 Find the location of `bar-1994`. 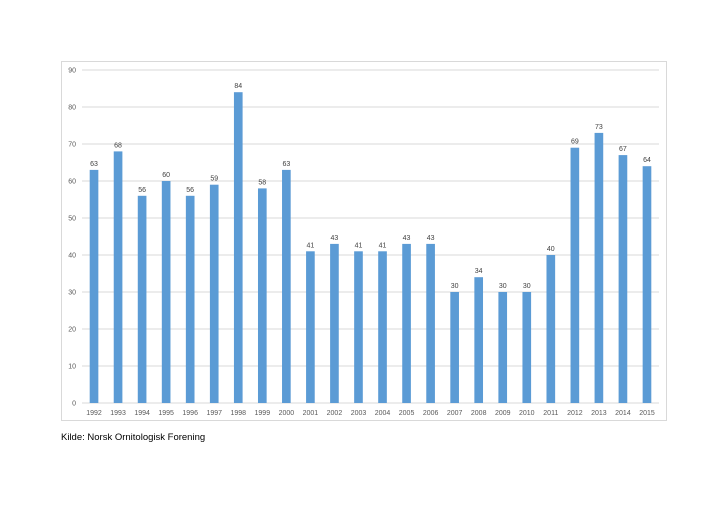

bar-1994 is located at coordinates (142, 299).